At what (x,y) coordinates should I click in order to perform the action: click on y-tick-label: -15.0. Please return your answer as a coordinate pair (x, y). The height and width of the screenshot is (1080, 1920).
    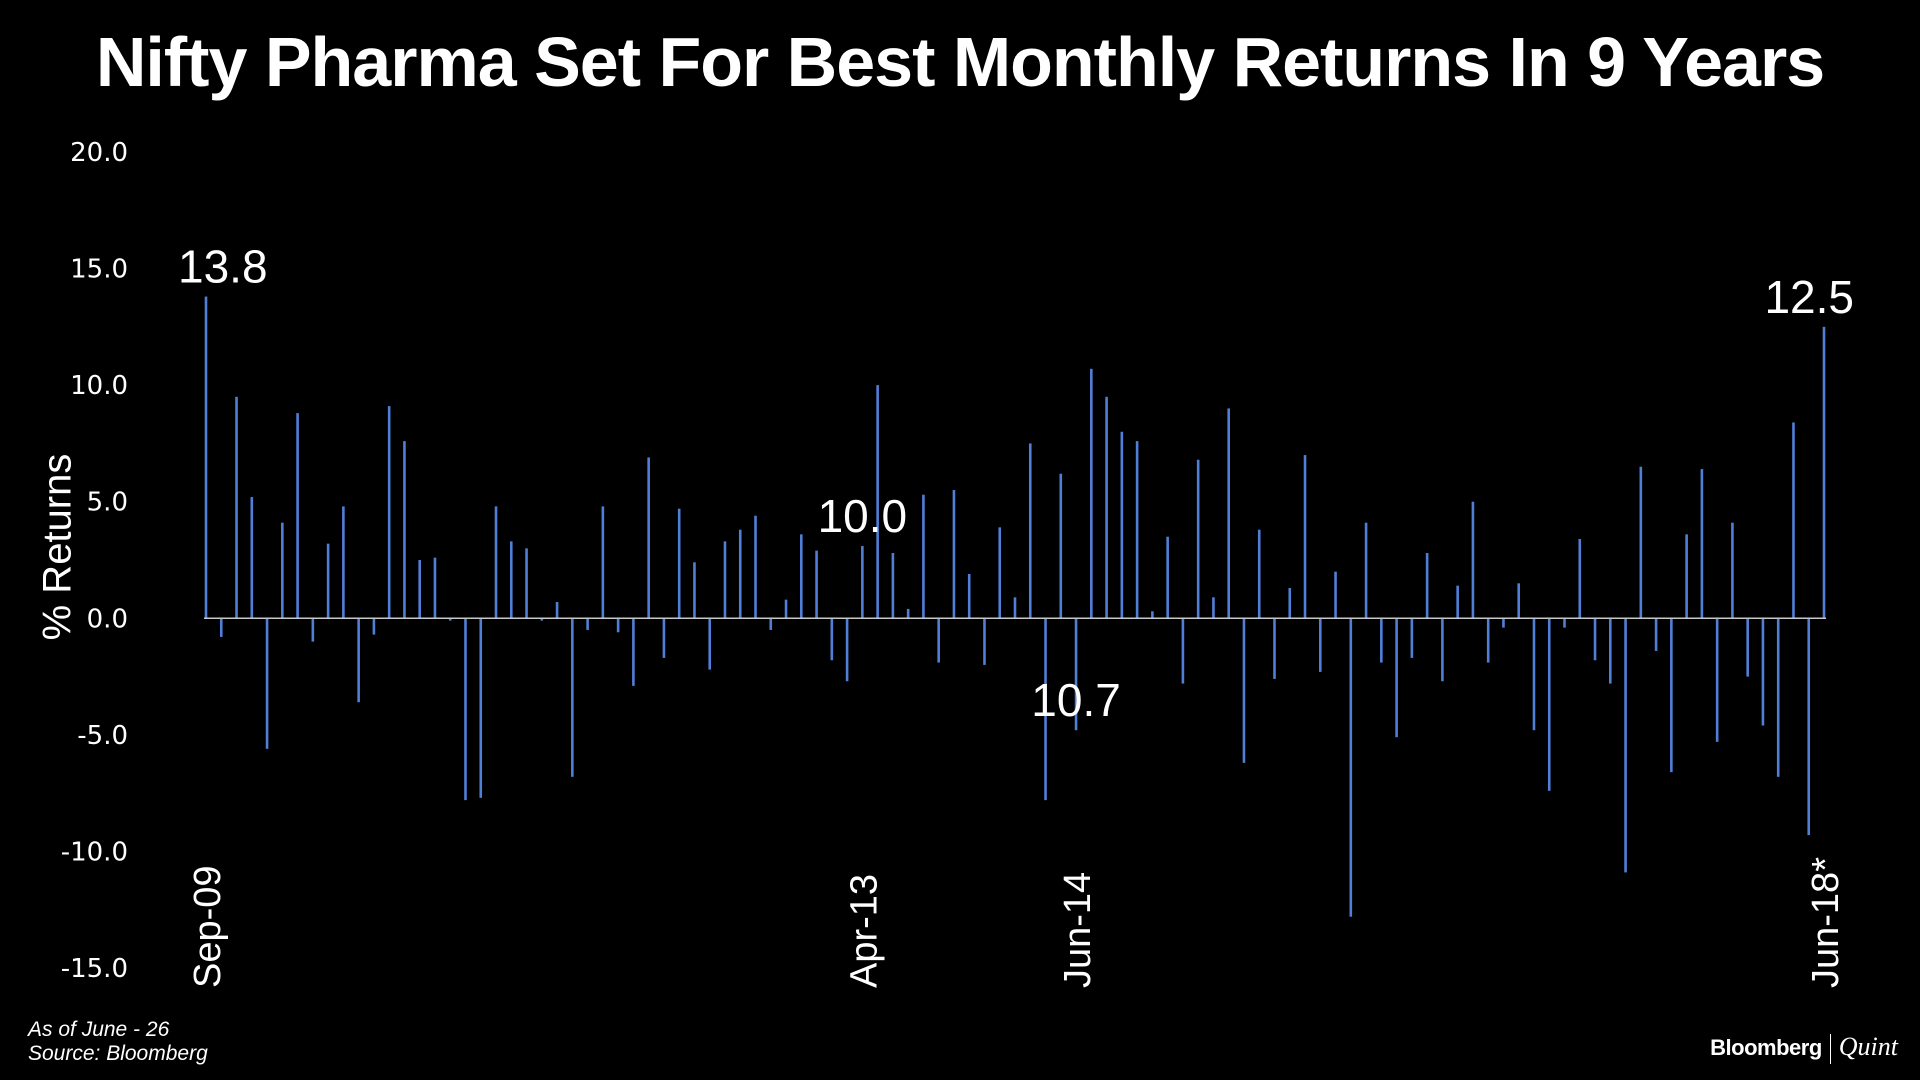
    Looking at the image, I should click on (94, 969).